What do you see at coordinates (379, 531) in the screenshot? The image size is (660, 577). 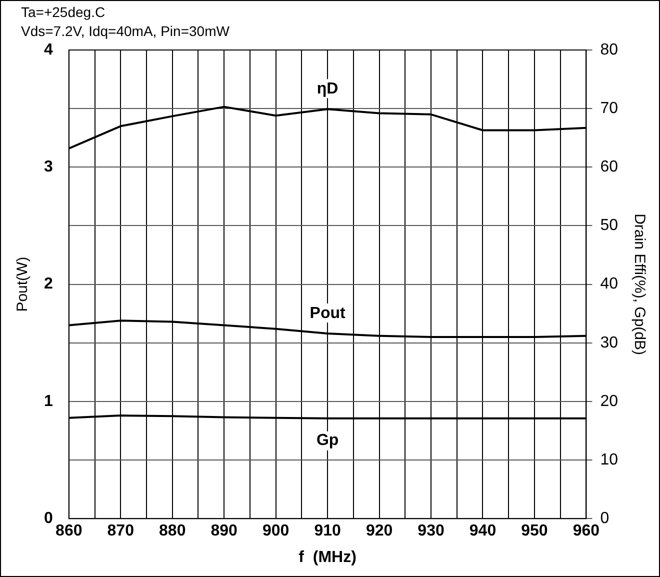 I see `x-tick-label: 920` at bounding box center [379, 531].